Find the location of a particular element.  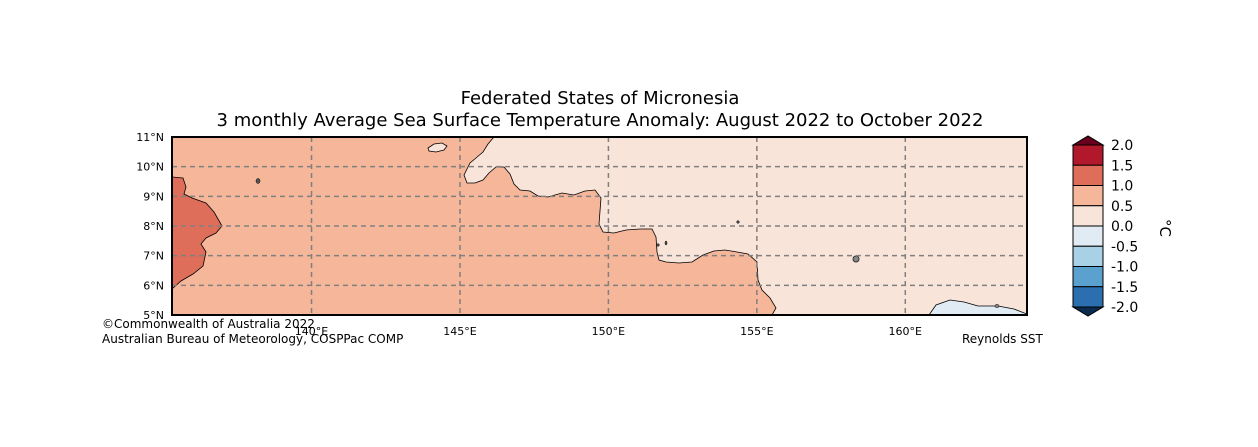

colorbar-unit: °C is located at coordinates (1165, 228).